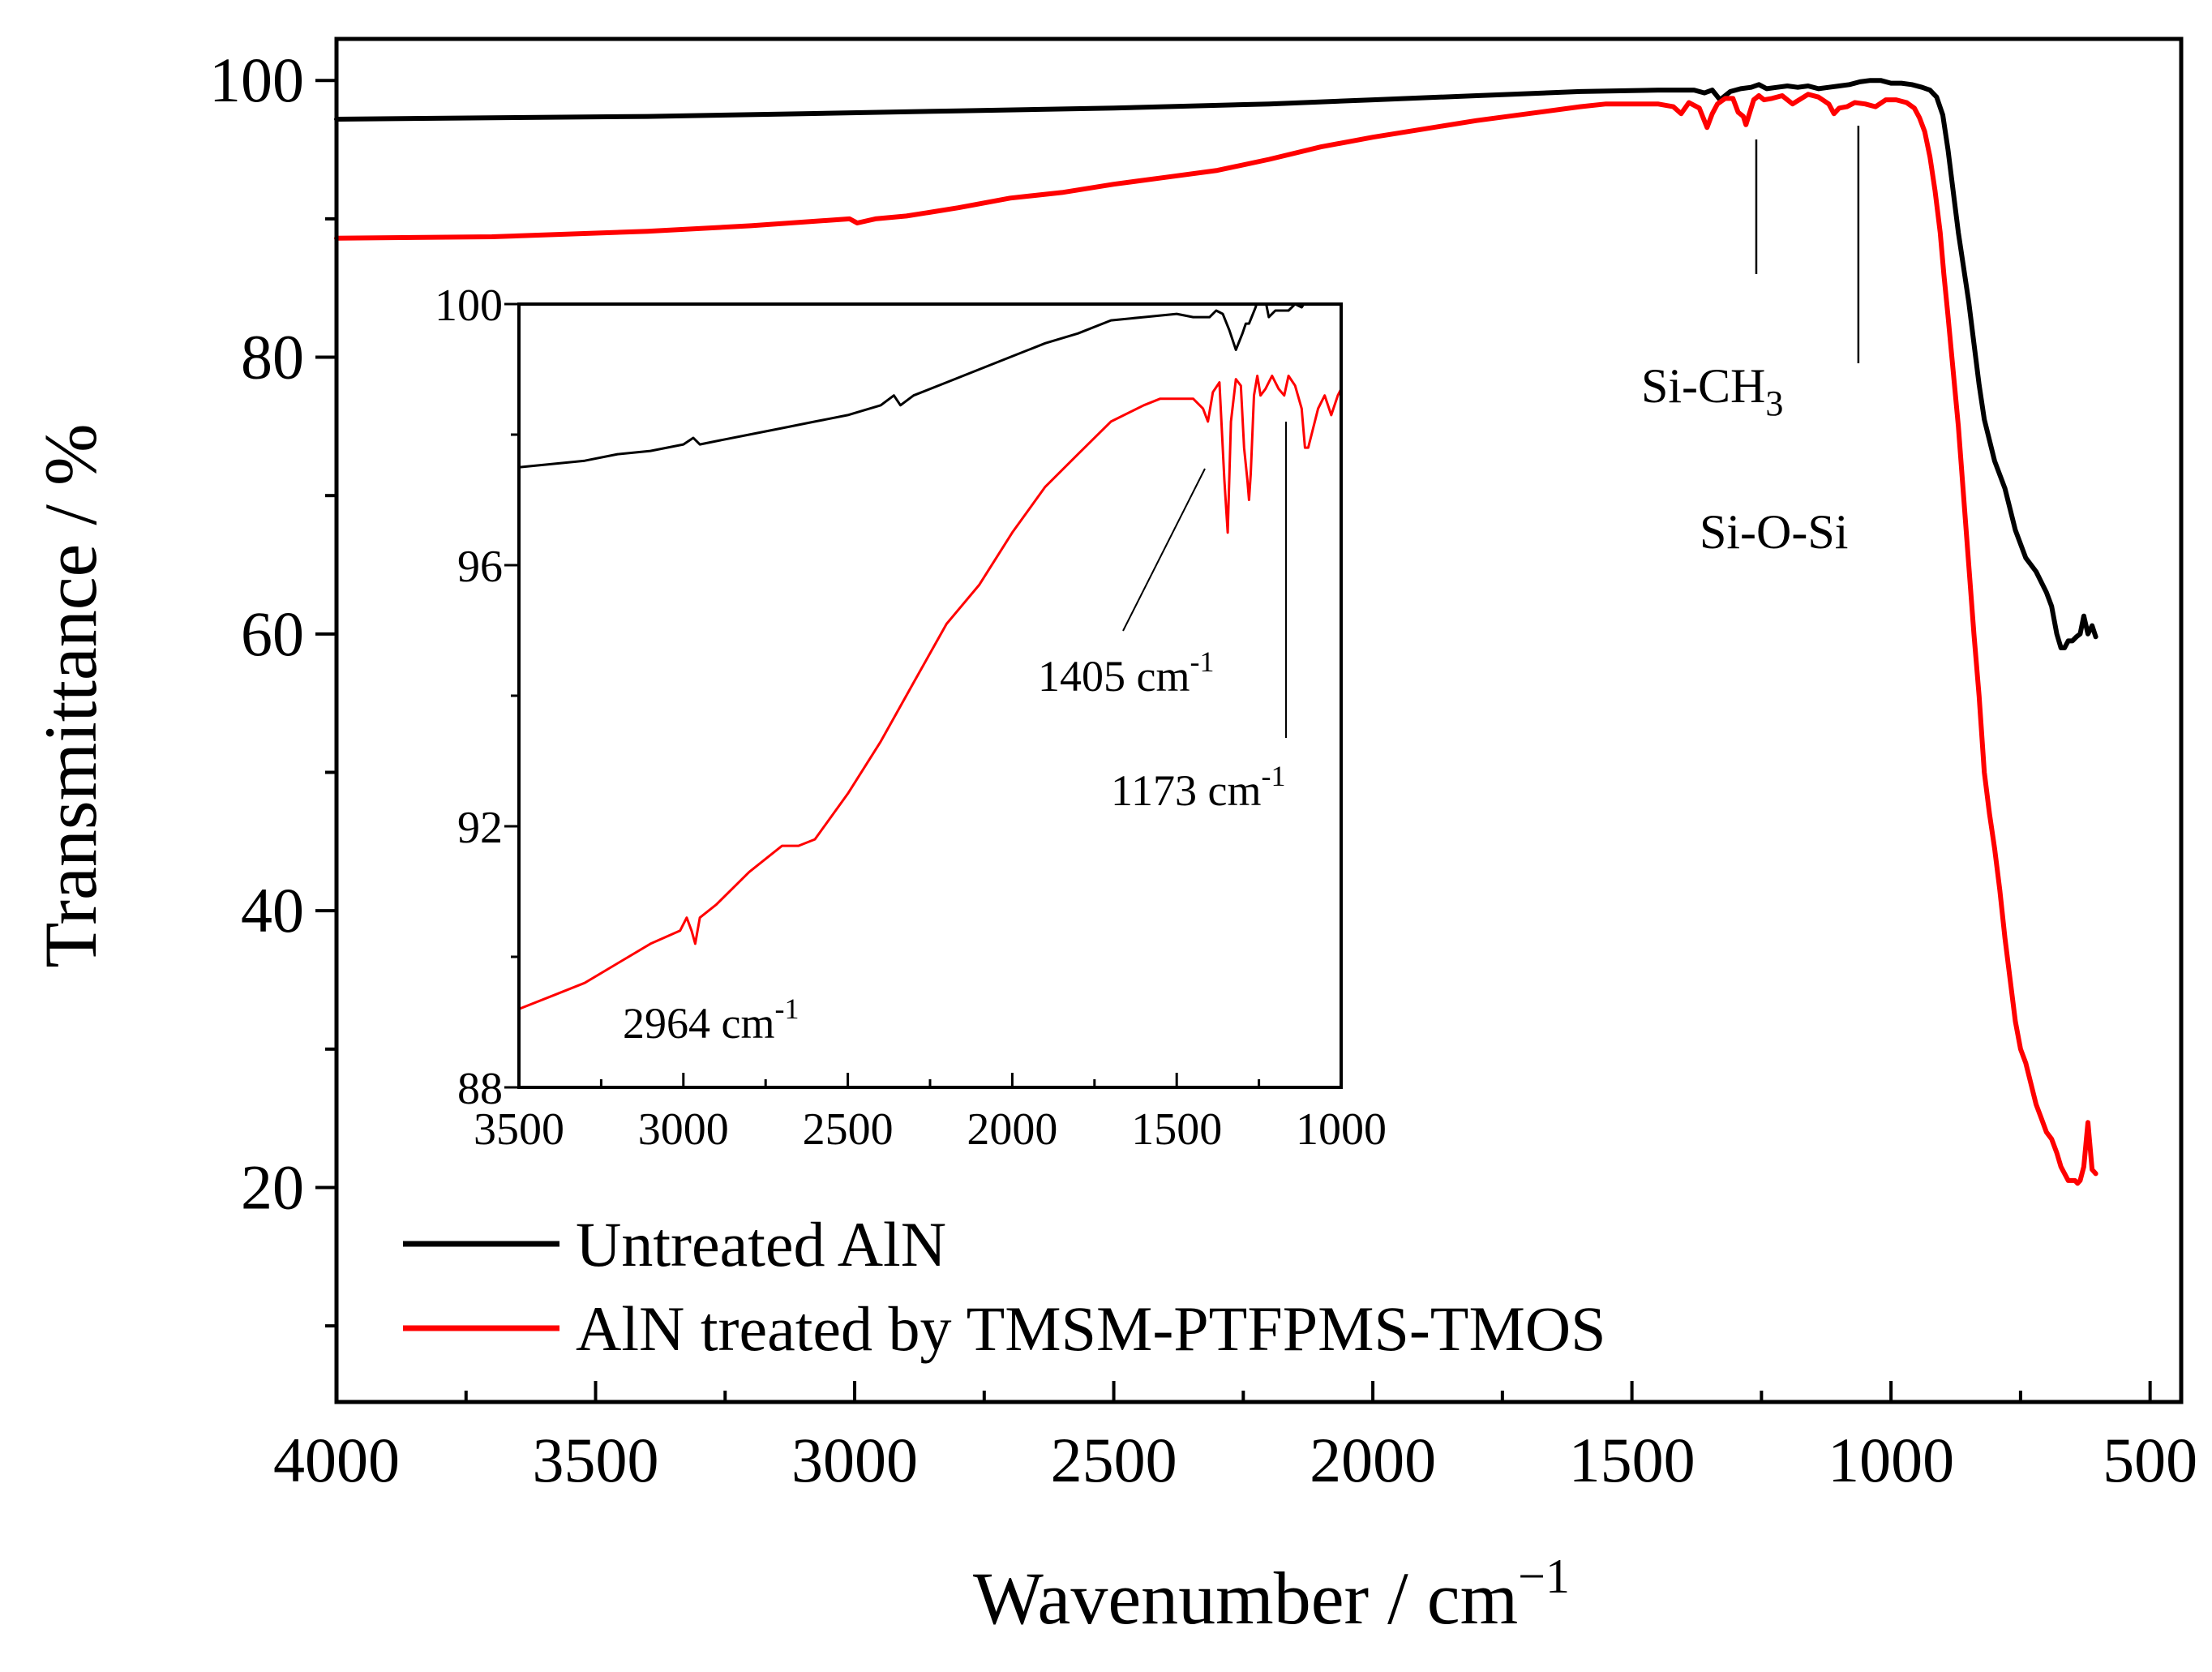  What do you see at coordinates (848, 1130) in the screenshot?
I see `inset-x-tick-label: 2500` at bounding box center [848, 1130].